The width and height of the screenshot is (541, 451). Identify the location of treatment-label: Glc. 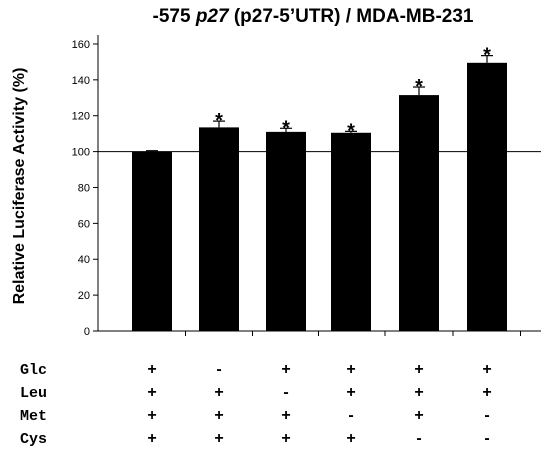
(33, 370).